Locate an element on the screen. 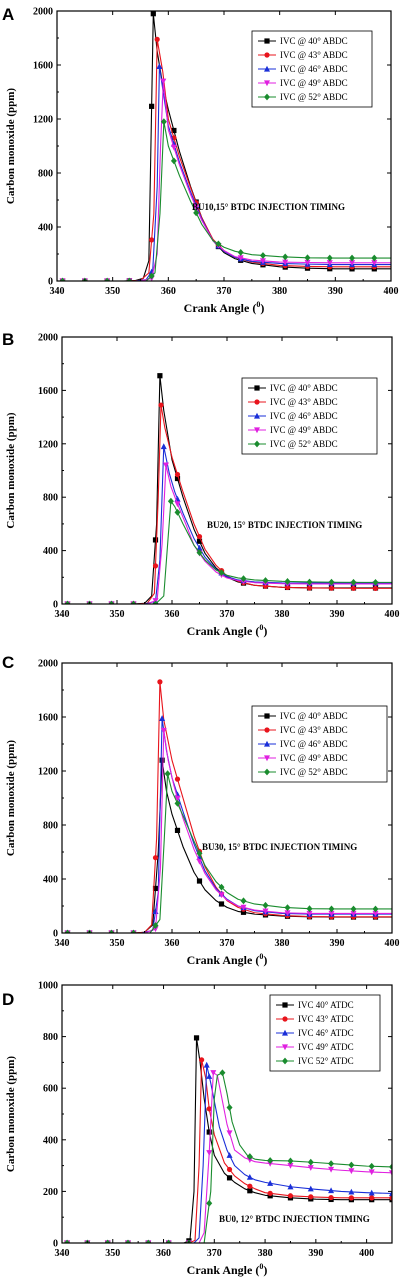 The height and width of the screenshot is (1285, 401). x-axis-title-tail: ) is located at coordinates (262, 308).